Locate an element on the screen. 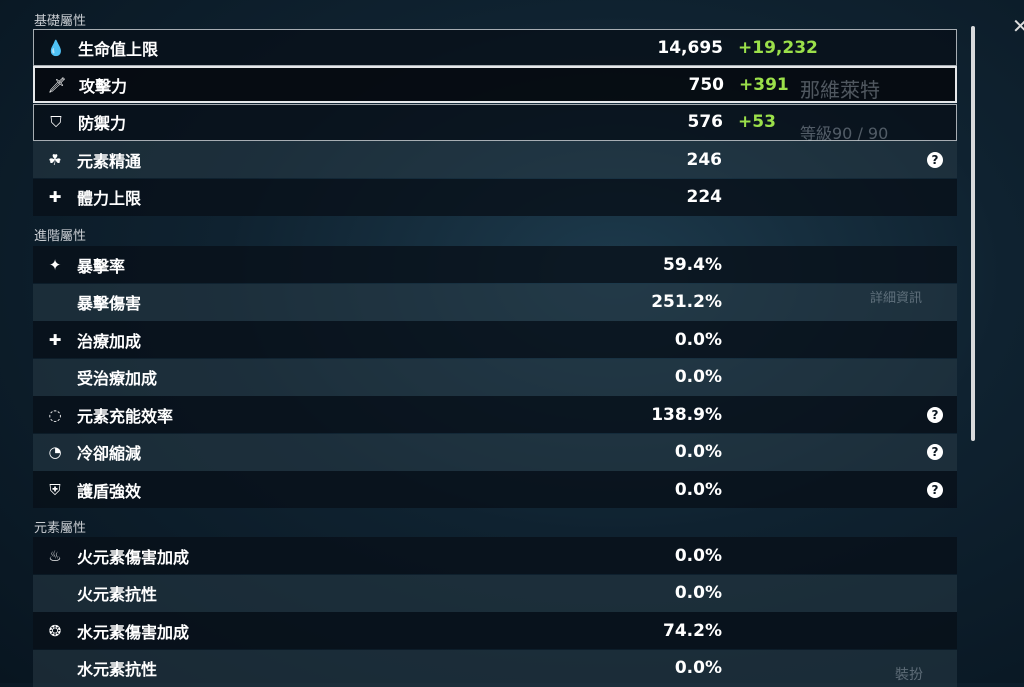 Image resolution: width=1024 pixels, height=687 pixels. section-title-advanced: 進階屬性 is located at coordinates (60, 236).